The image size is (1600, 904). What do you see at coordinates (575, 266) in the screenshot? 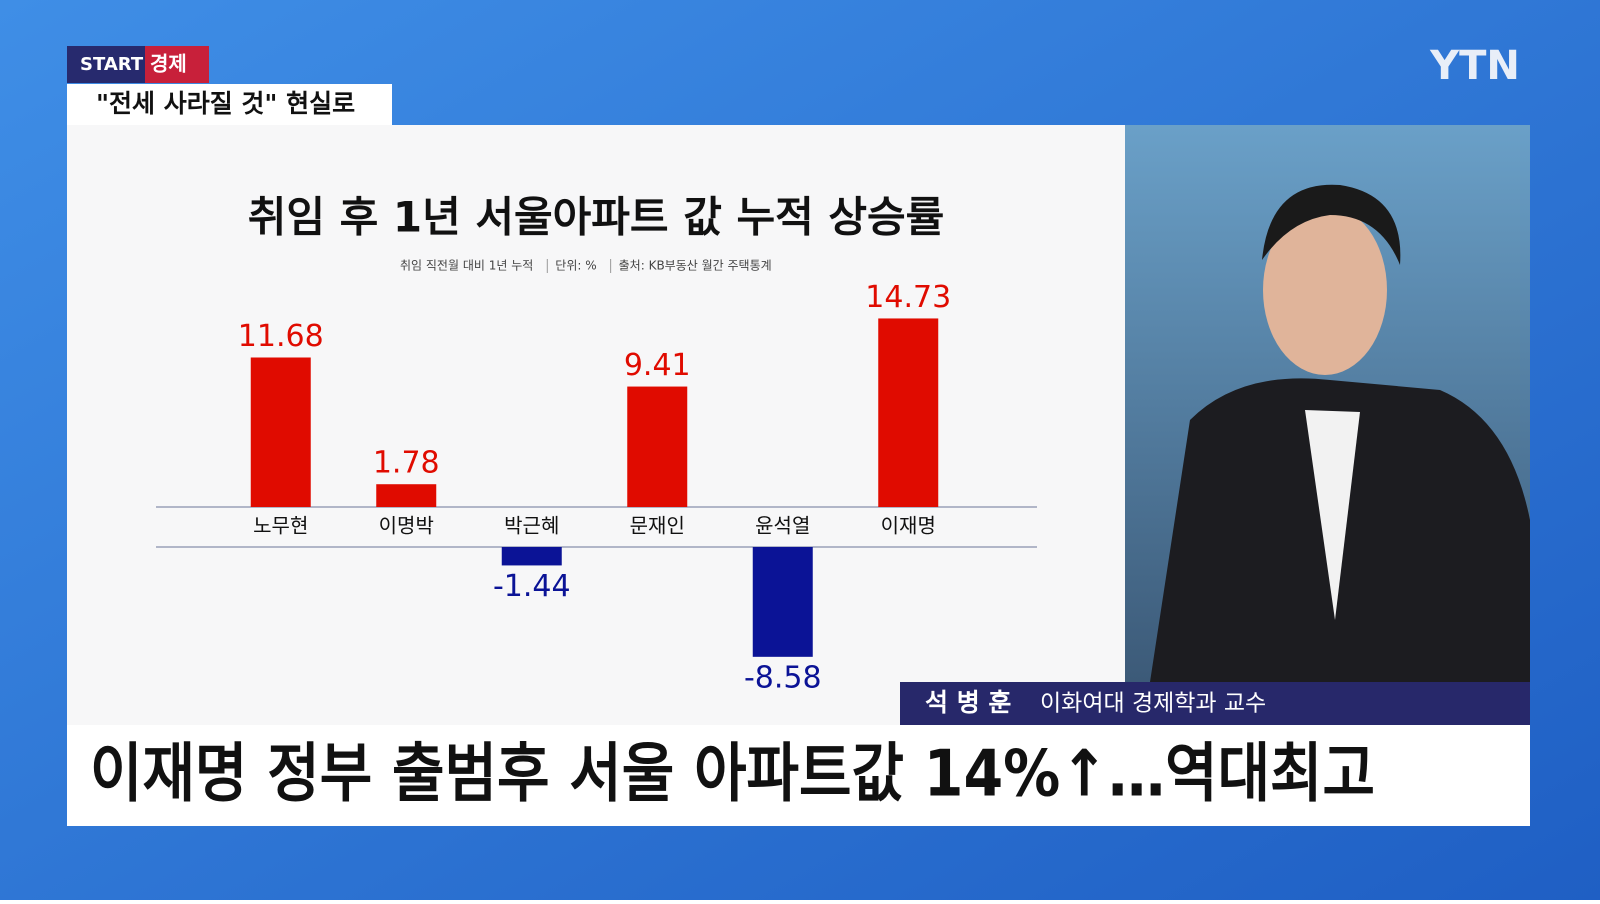
I see `chart-note: 단위: %` at bounding box center [575, 266].